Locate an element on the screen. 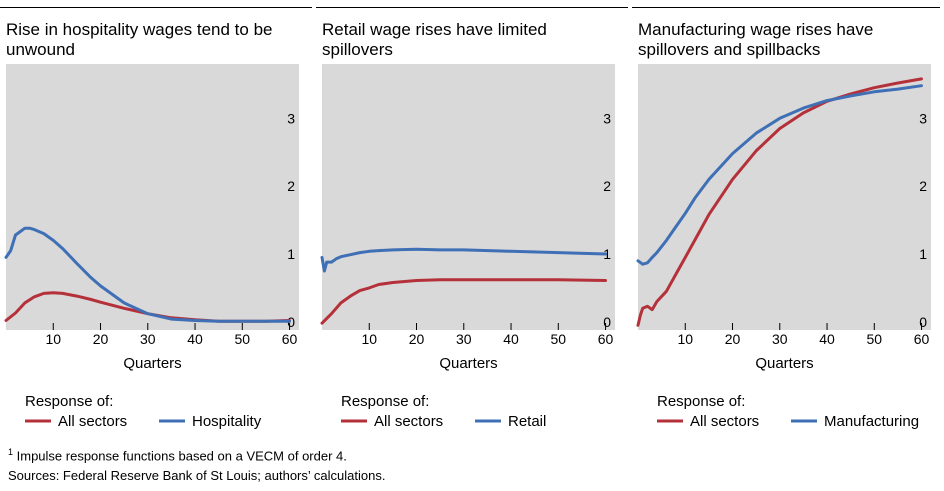 The width and height of the screenshot is (944, 491). footnote-marker: 1 is located at coordinates (11, 452).